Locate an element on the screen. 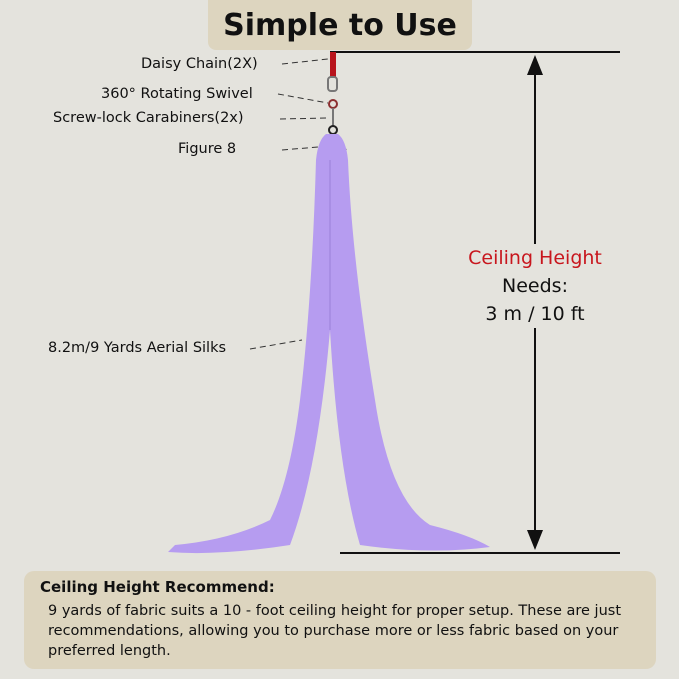 This screenshot has width=679, height=679. daisy-chain is located at coordinates (333, 64).